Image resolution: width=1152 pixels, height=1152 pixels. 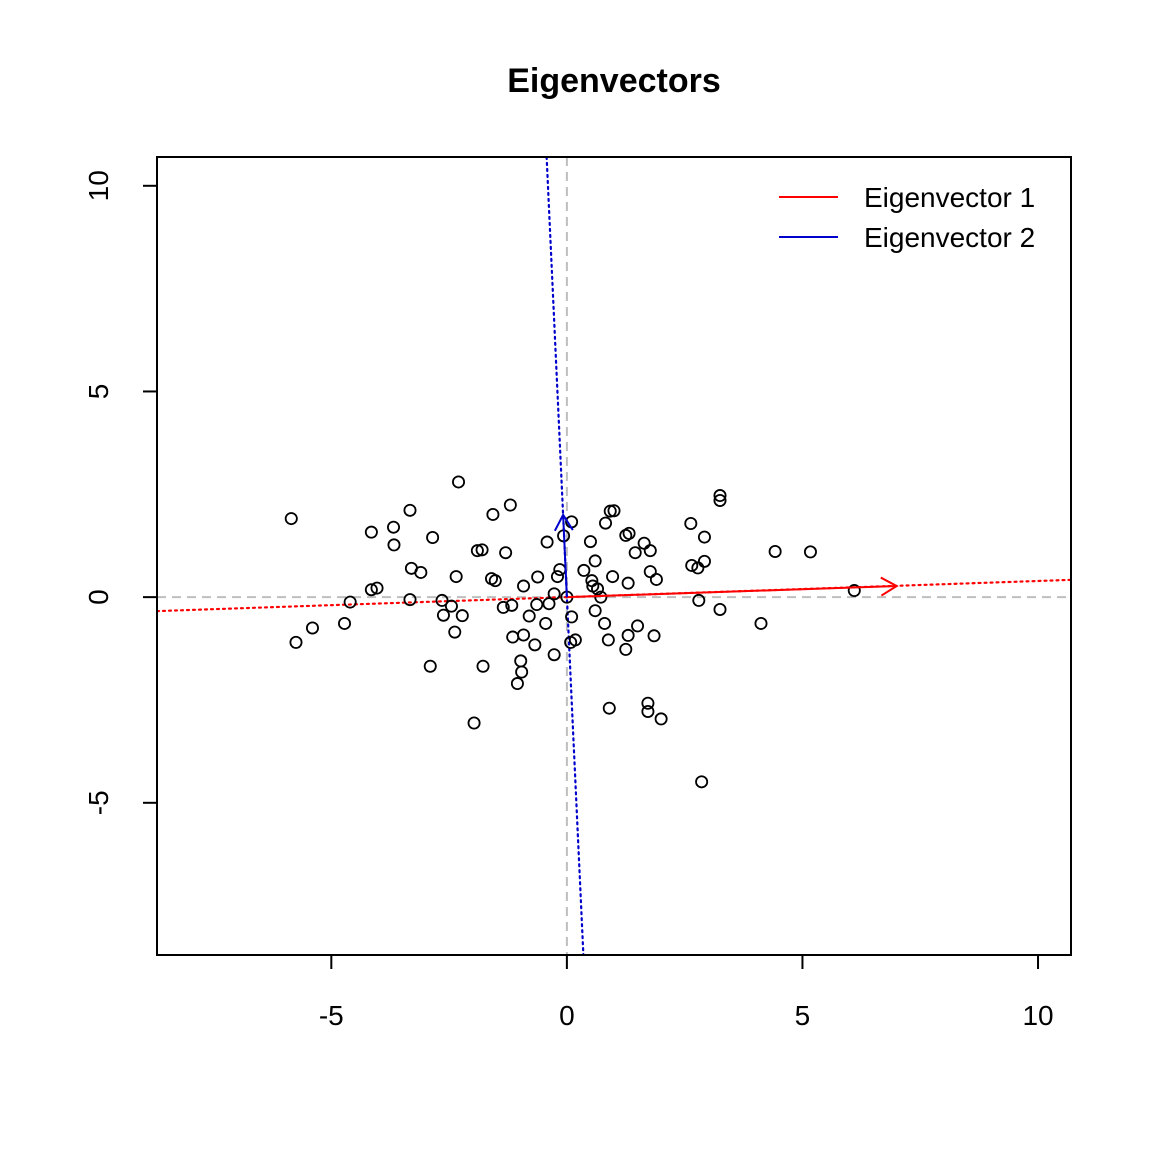 What do you see at coordinates (949, 197) in the screenshot?
I see `legend-label-1: Eigenvector 1` at bounding box center [949, 197].